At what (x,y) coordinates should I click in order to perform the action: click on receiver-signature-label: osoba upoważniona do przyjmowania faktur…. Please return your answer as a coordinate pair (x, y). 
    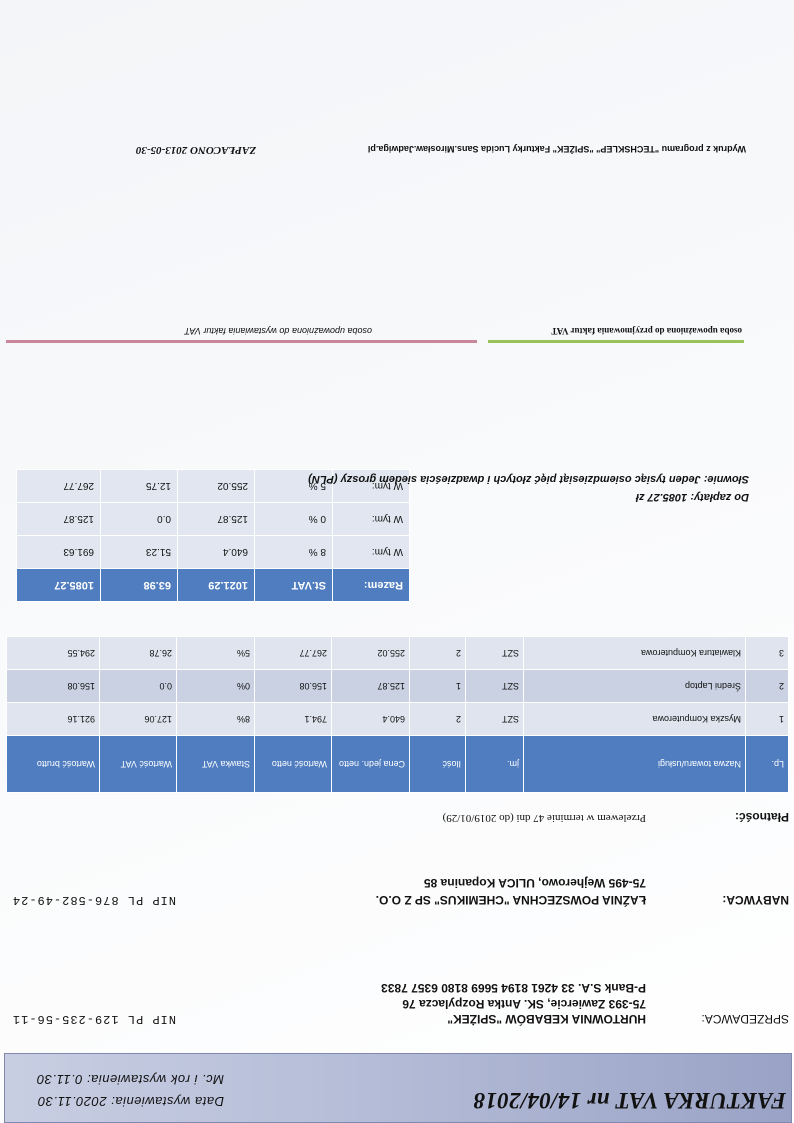
    Looking at the image, I should click on (646, 331).